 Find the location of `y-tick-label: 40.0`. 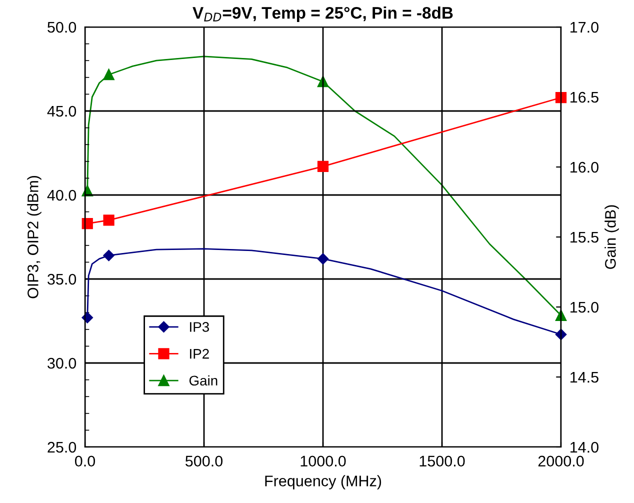

y-tick-label: 40.0 is located at coordinates (61, 195).